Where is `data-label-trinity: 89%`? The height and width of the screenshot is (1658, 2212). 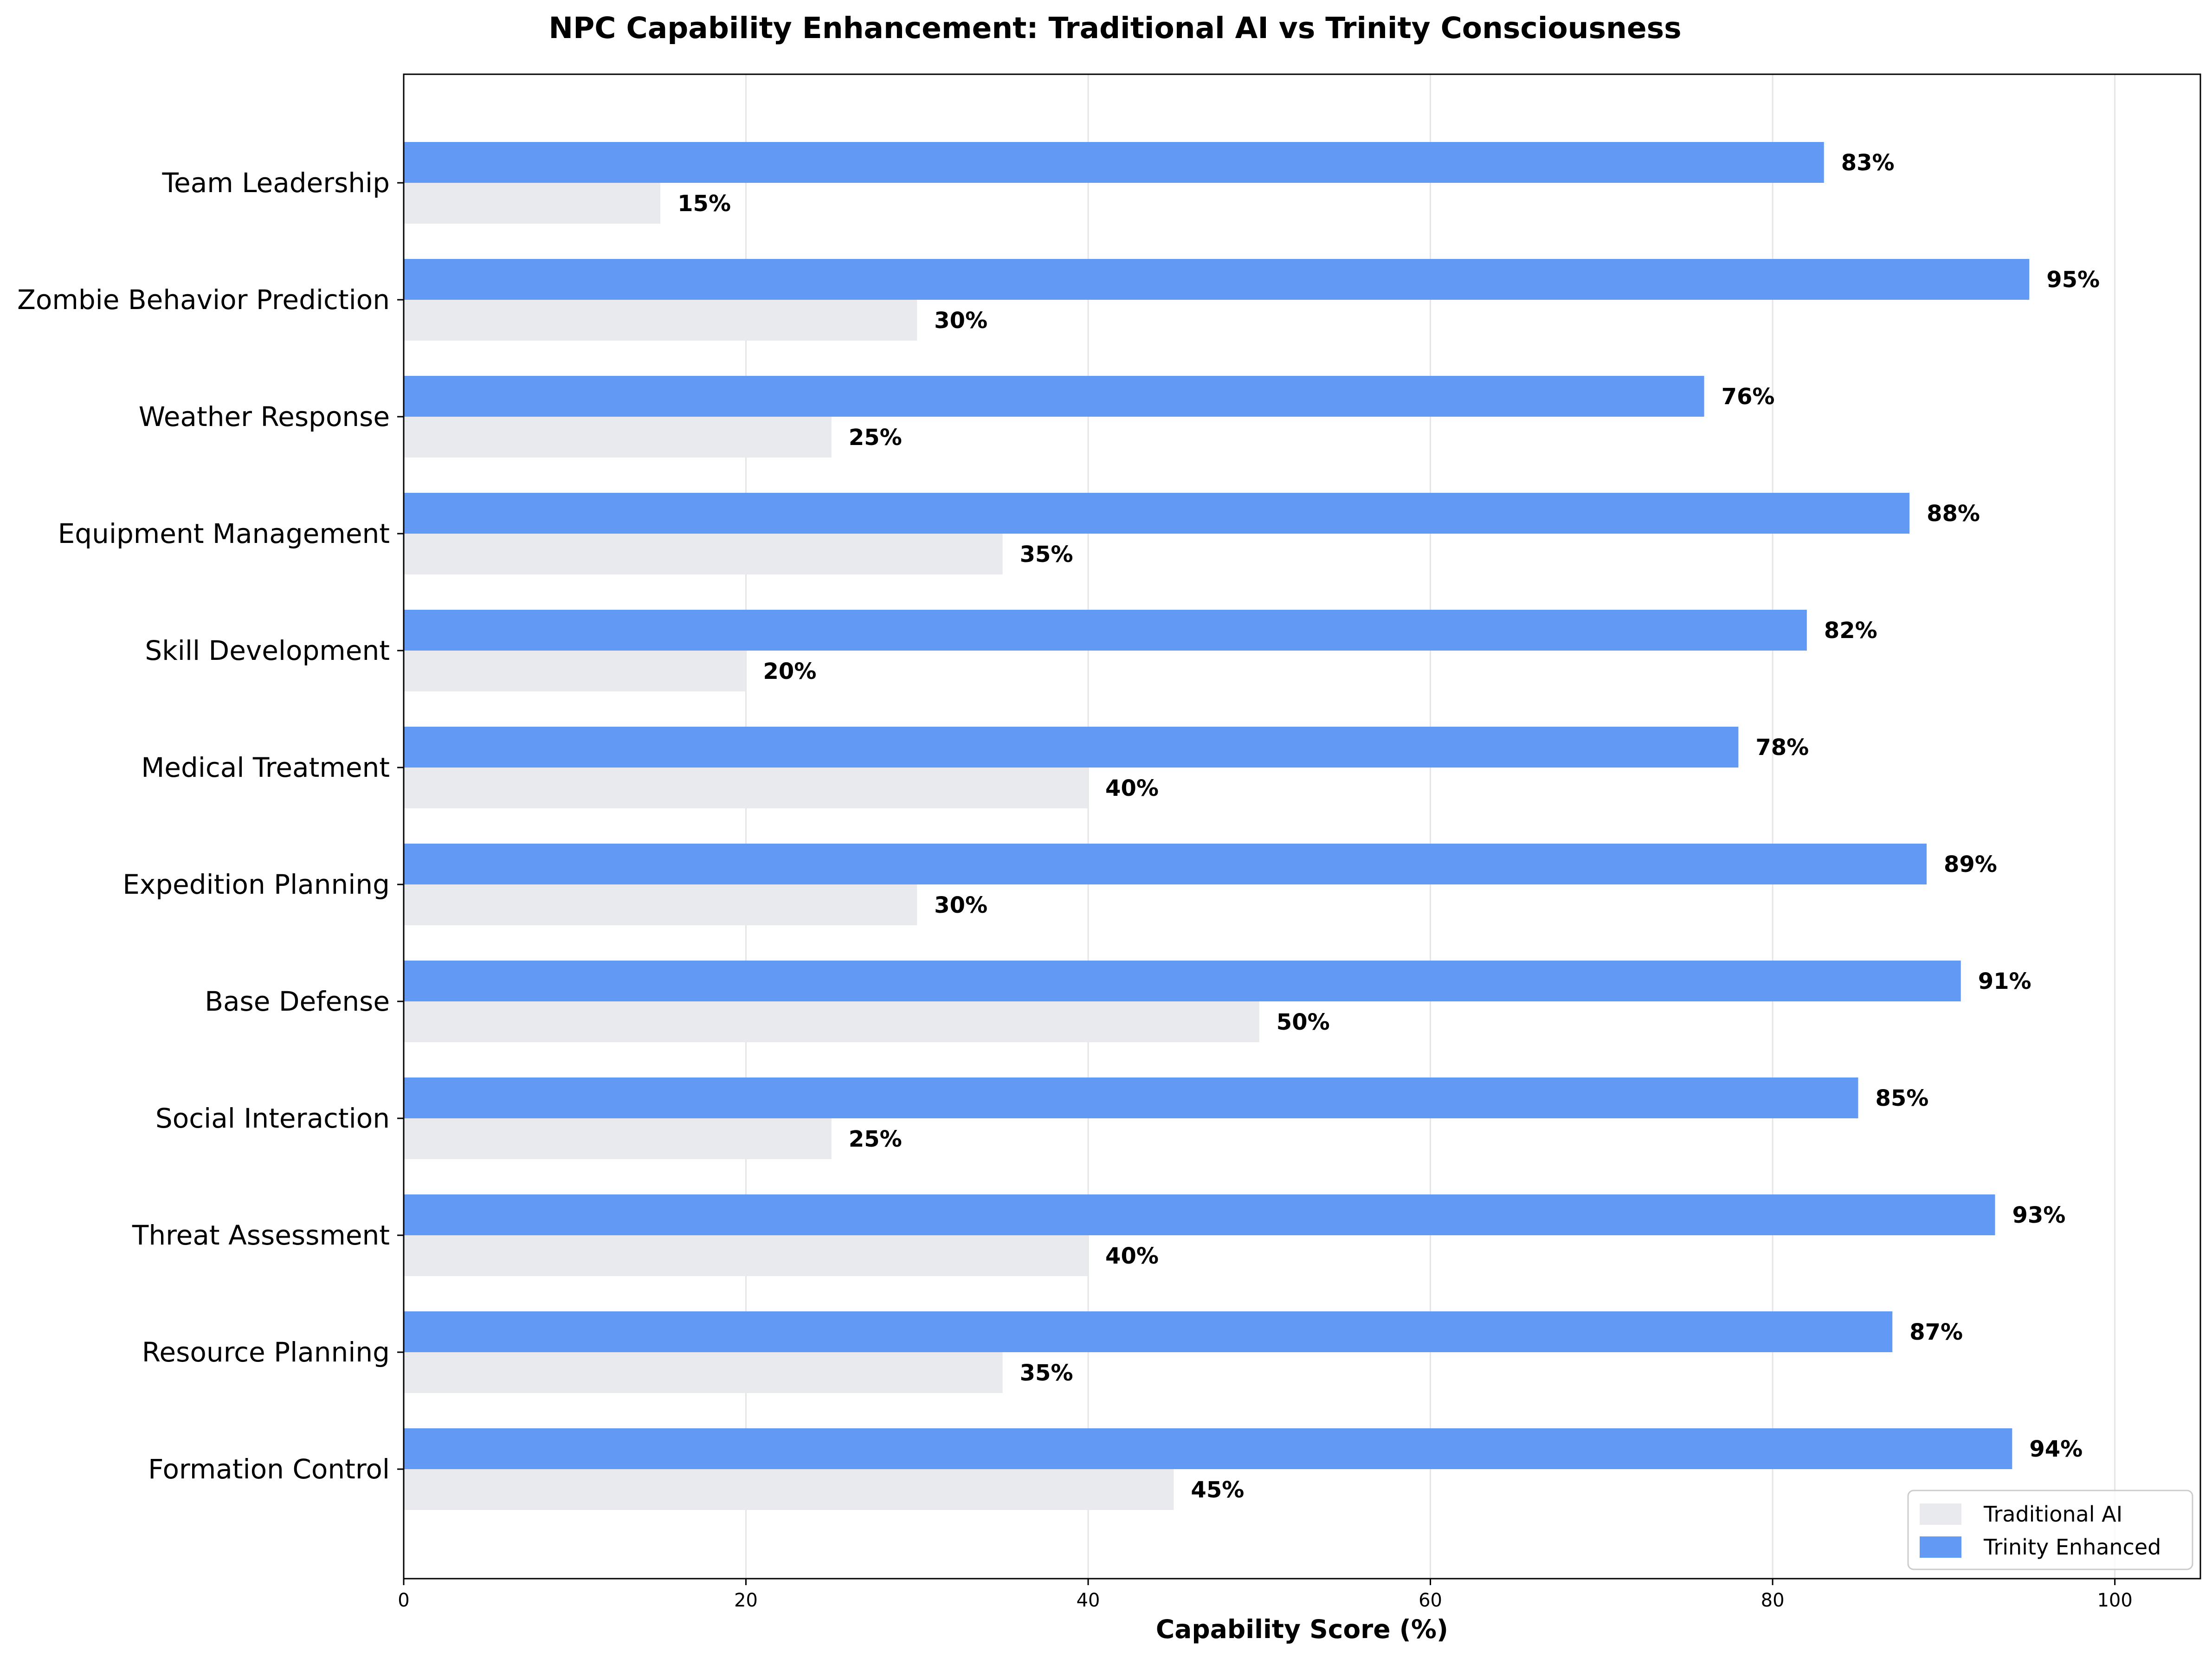
data-label-trinity: 89% is located at coordinates (1970, 864).